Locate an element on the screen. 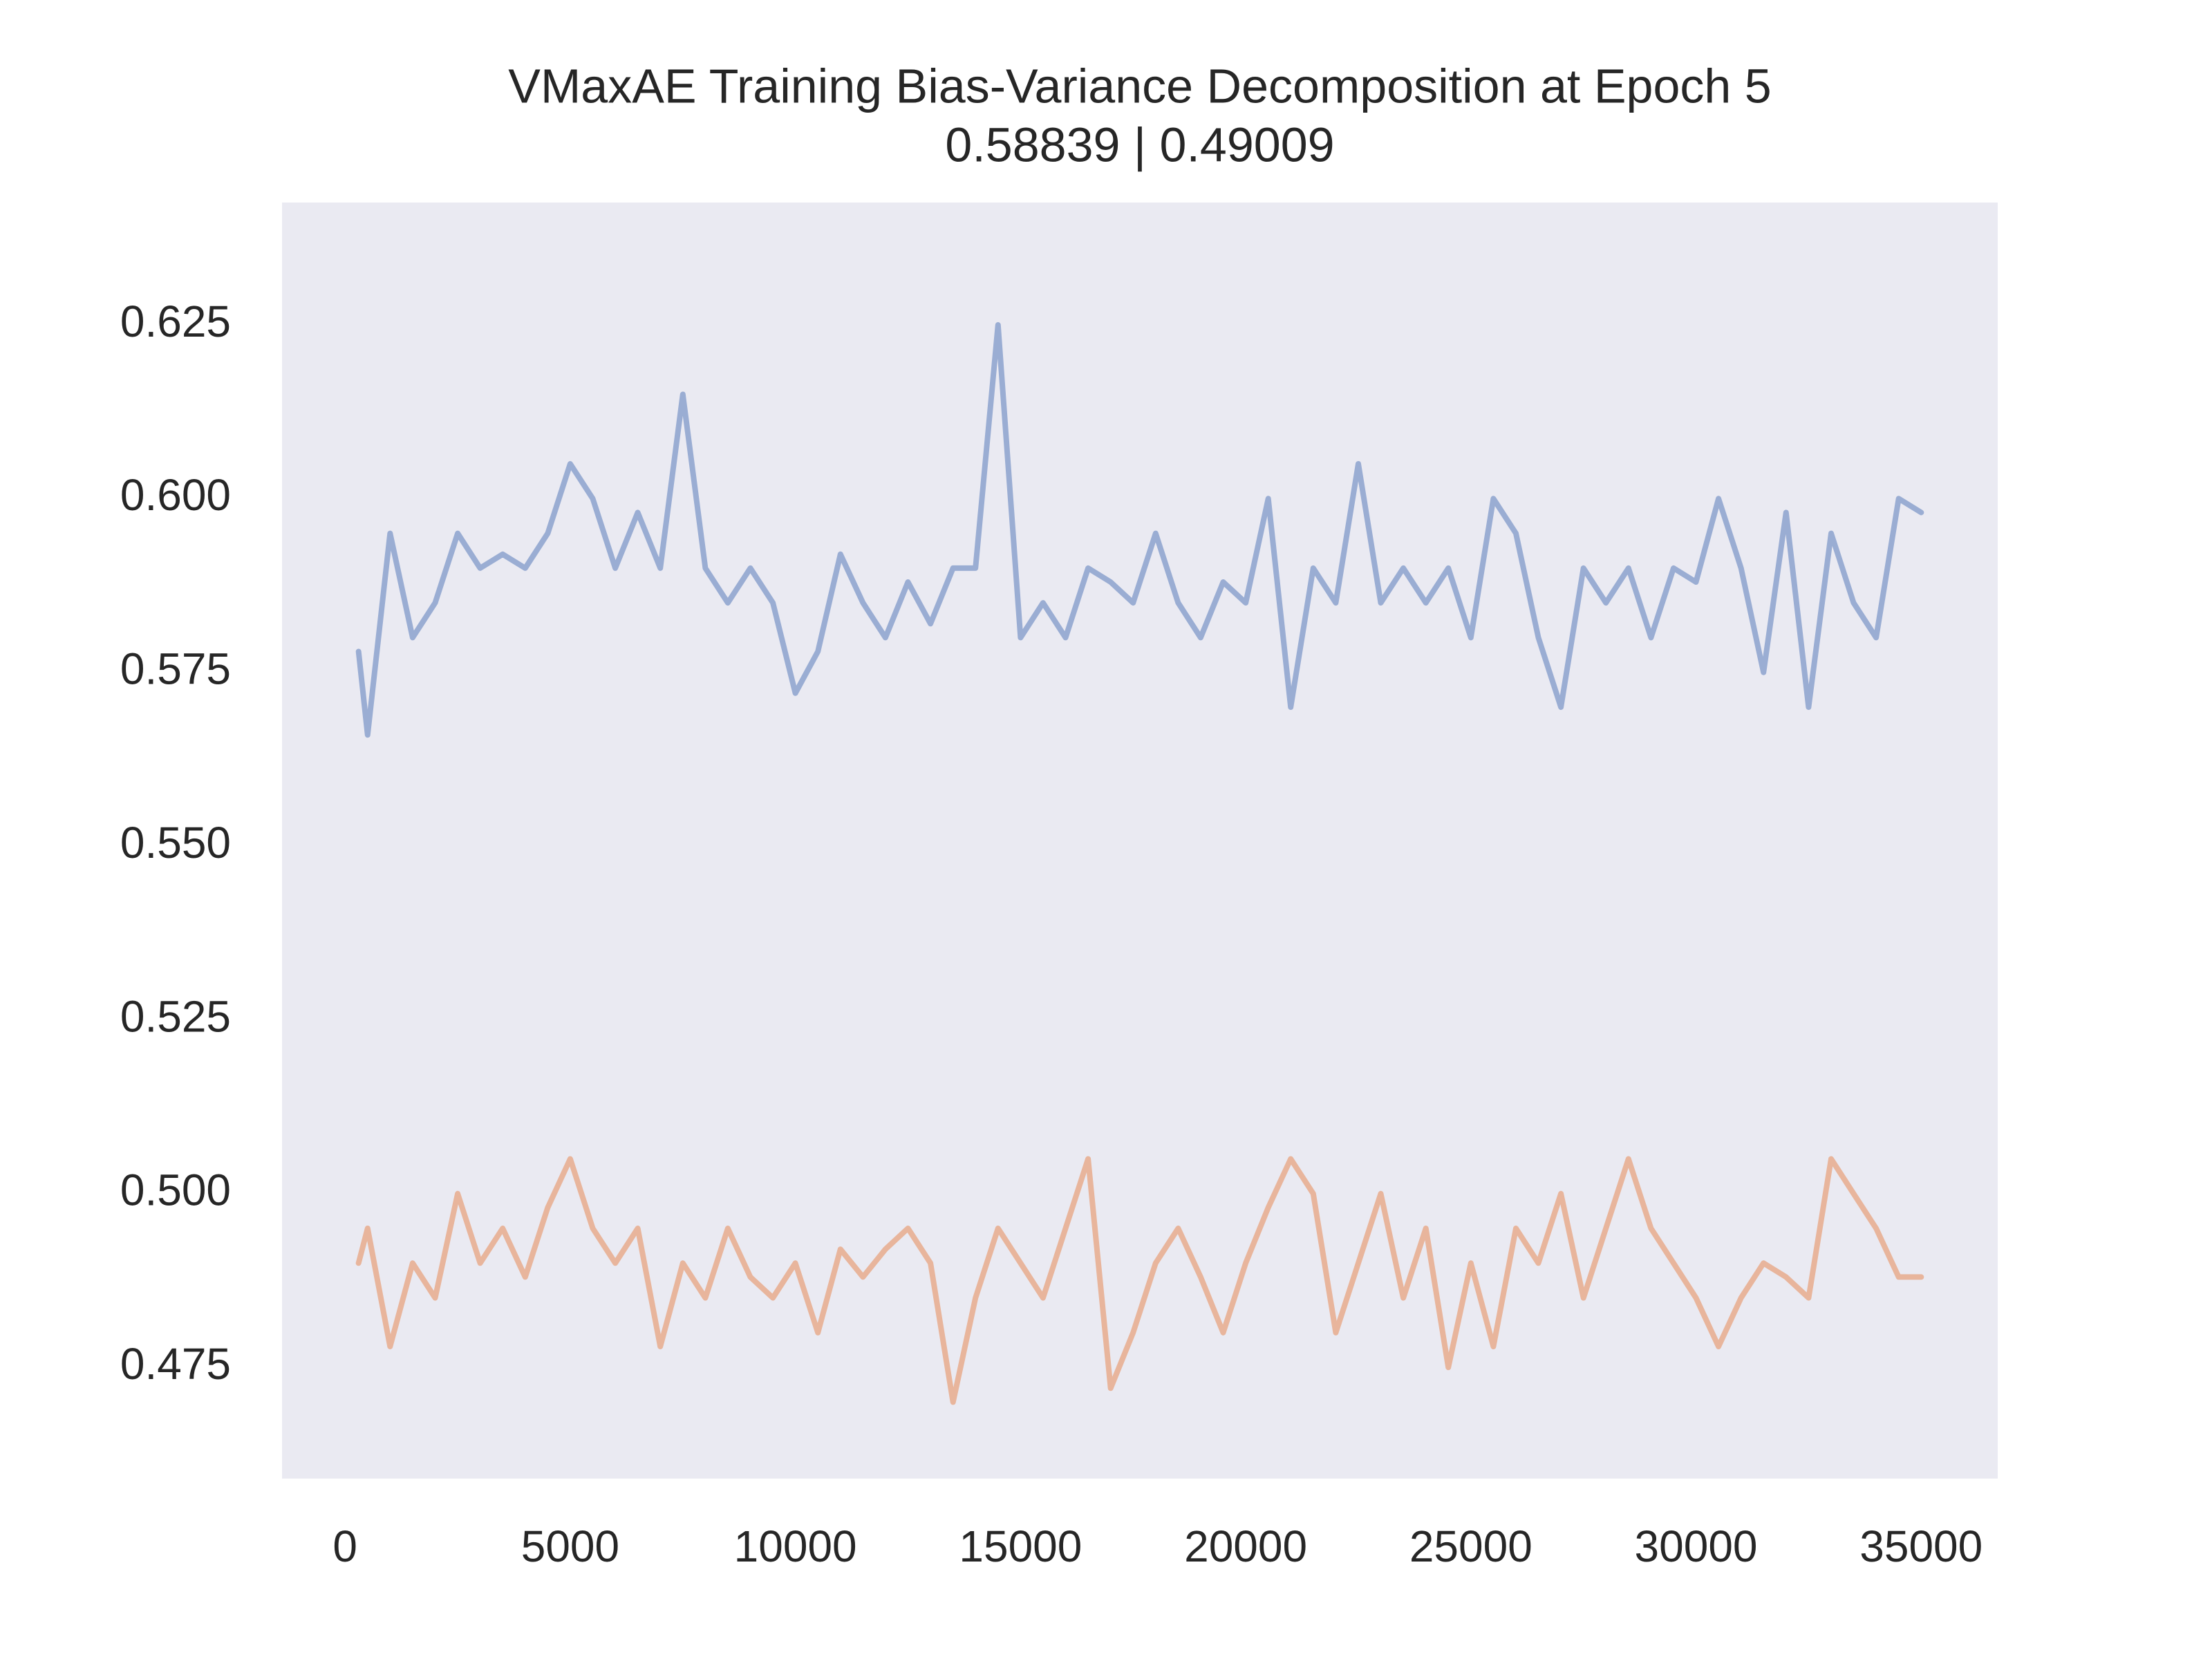  chart-subtitle: 0.58839 | 0.49009 is located at coordinates (1139, 144).